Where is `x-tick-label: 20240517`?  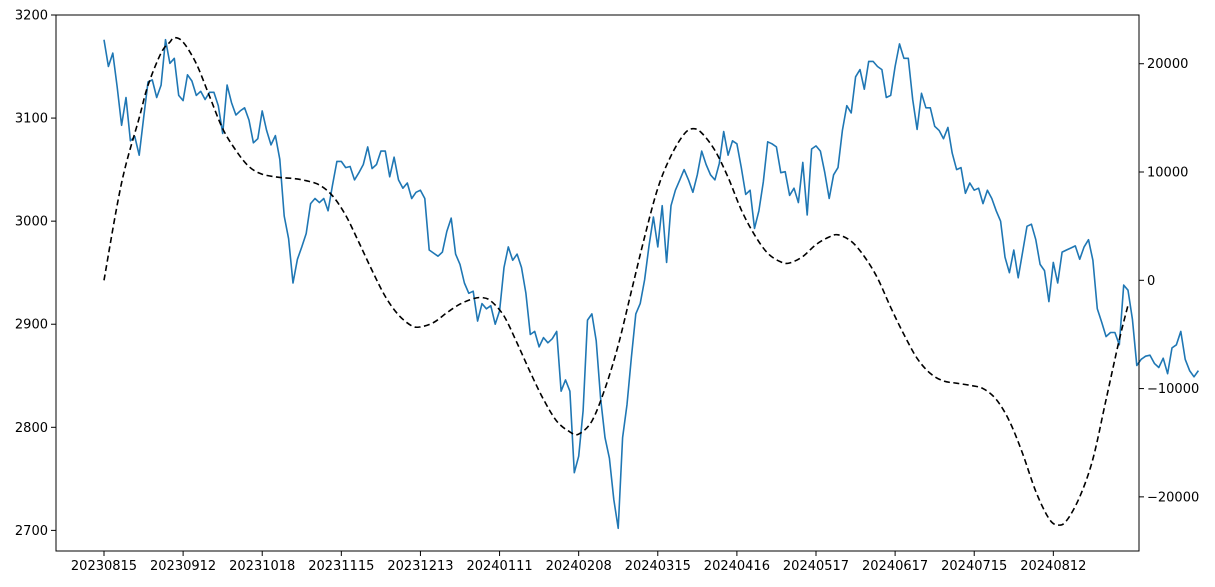 x-tick-label: 20240517 is located at coordinates (816, 566).